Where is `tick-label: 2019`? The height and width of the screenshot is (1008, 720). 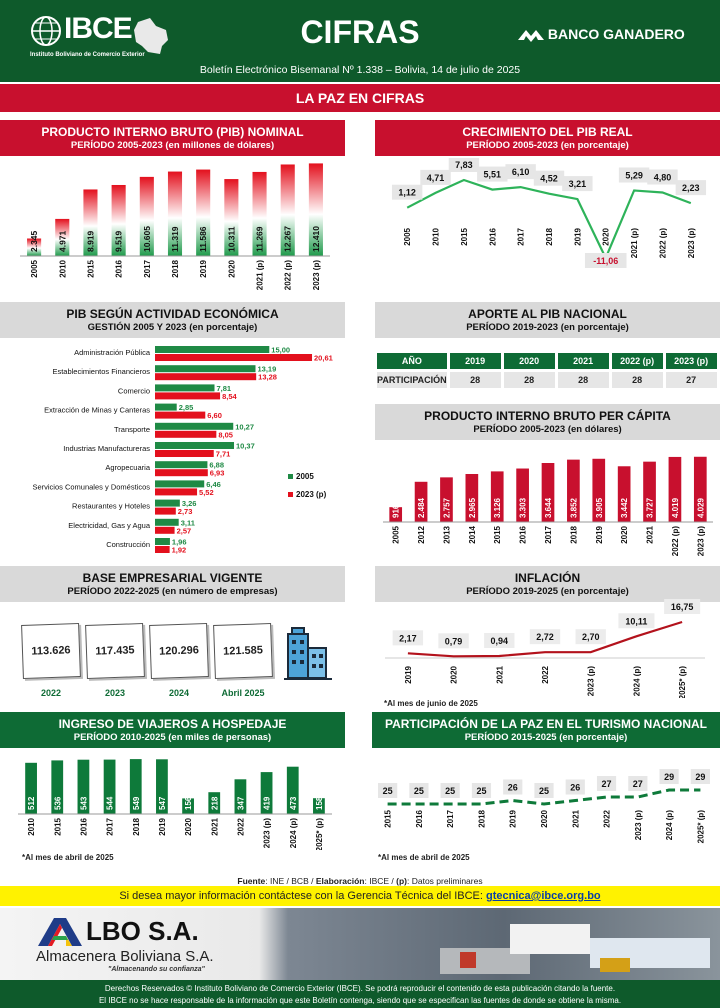 tick-label: 2019 is located at coordinates (577, 236).